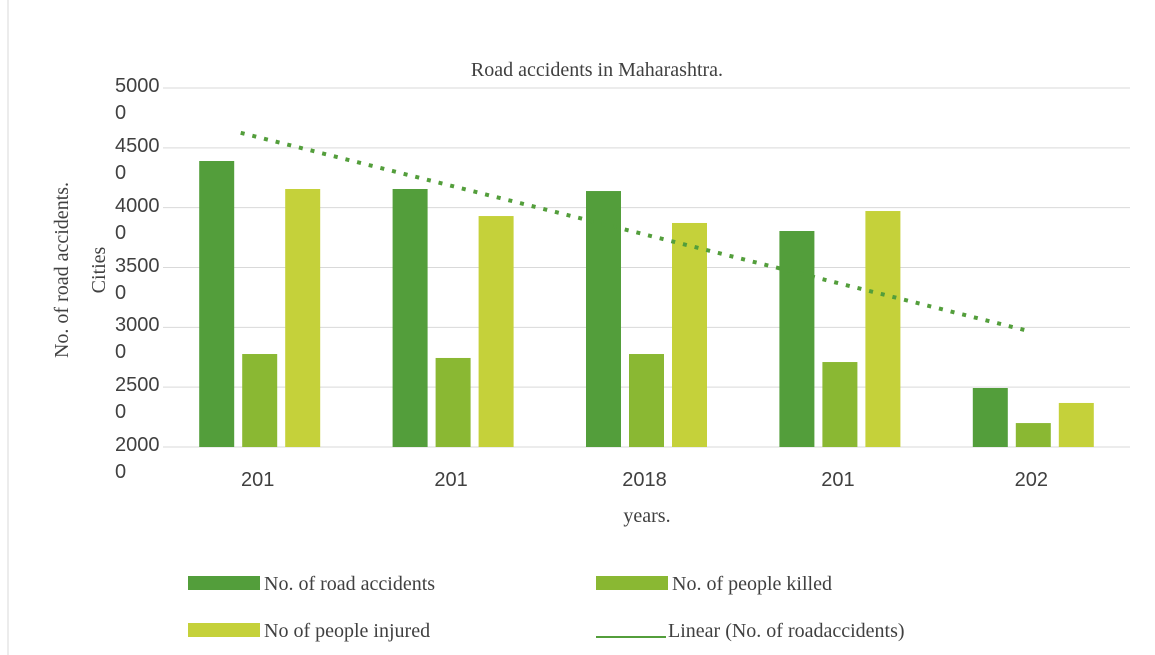  I want to click on x-tick-label: 2018, so click(644, 480).